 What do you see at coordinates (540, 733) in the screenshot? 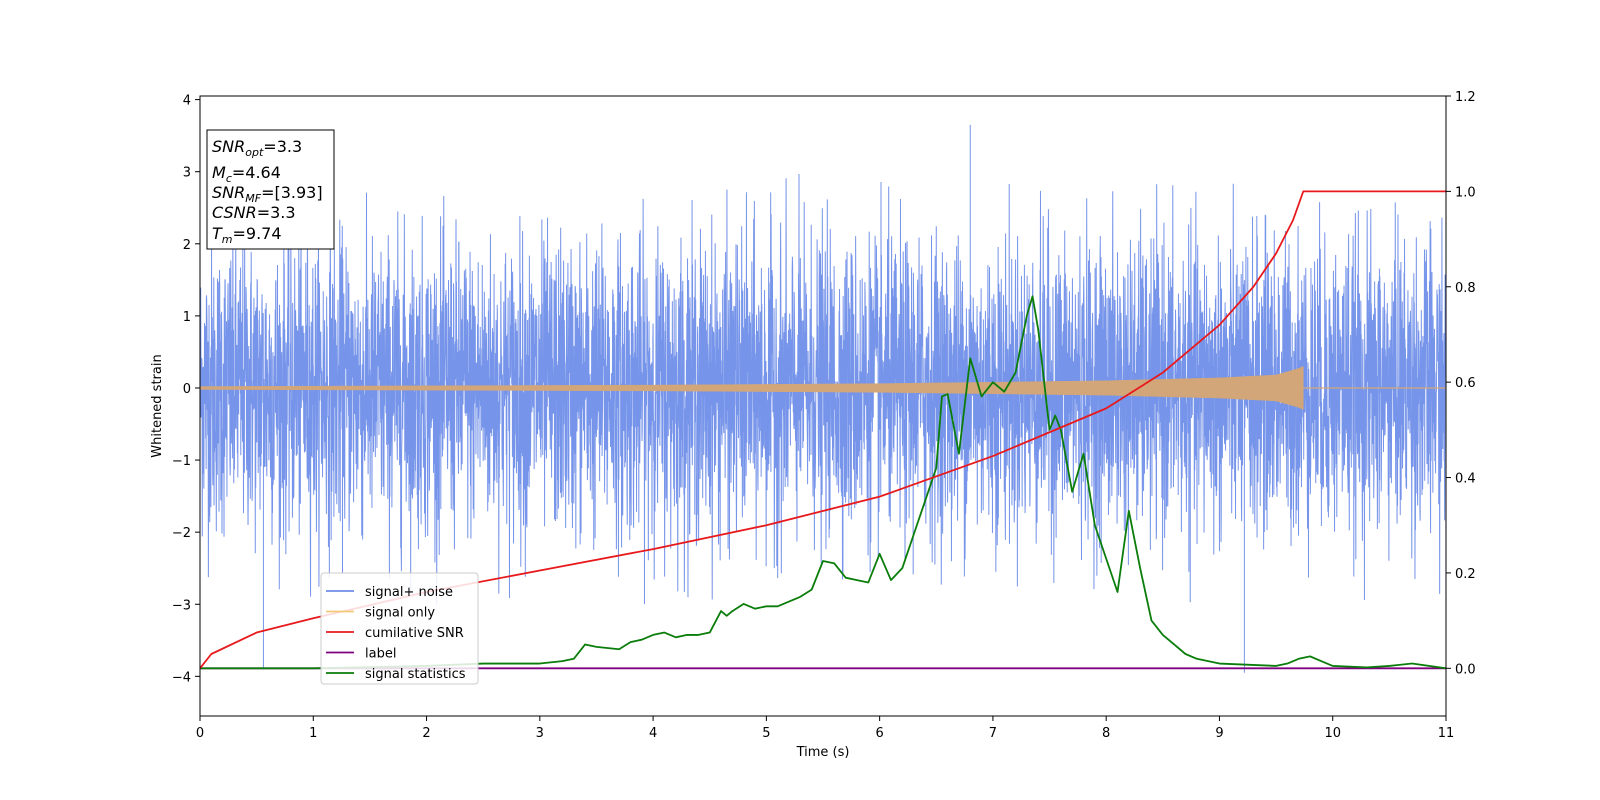
I see `x-tick-label: 3` at bounding box center [540, 733].